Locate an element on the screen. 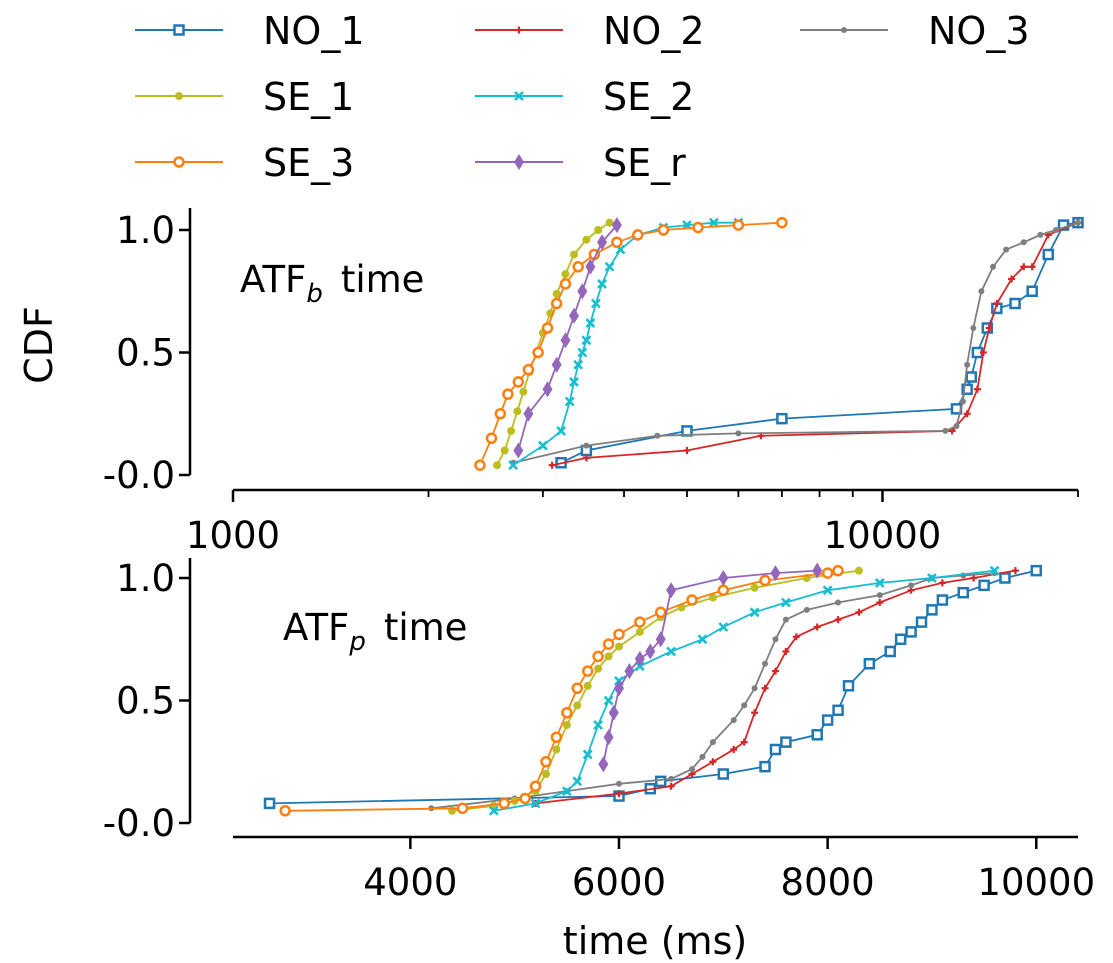 Image resolution: width=1113 pixels, height=963 pixels. top-series-lines is located at coordinates (779, 343).